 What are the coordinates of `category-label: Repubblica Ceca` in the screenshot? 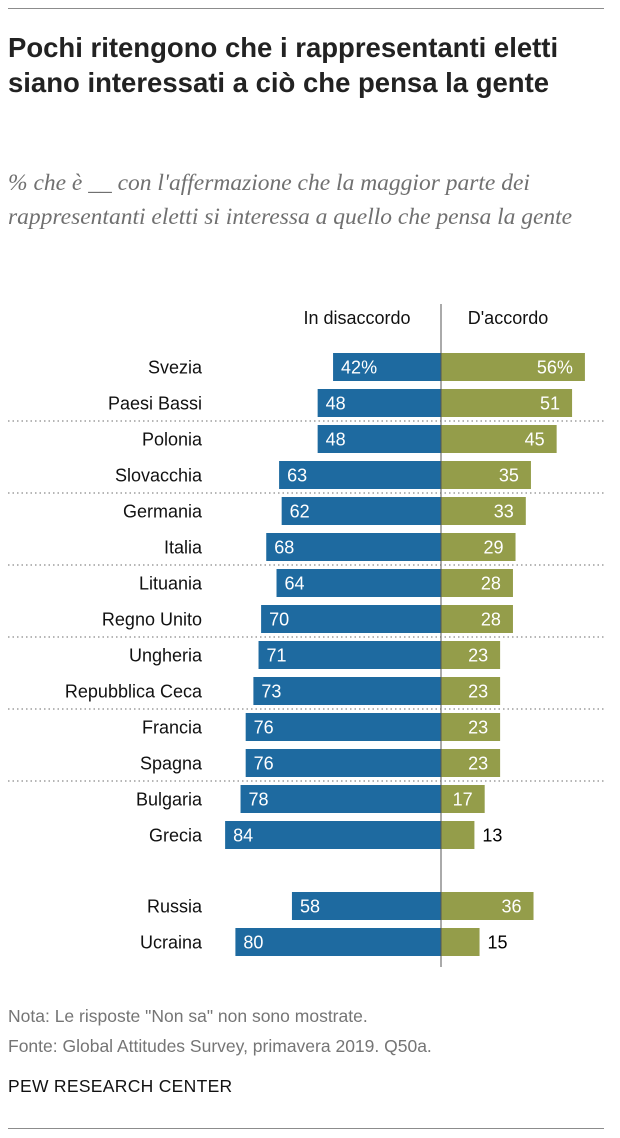 It's located at (134, 692).